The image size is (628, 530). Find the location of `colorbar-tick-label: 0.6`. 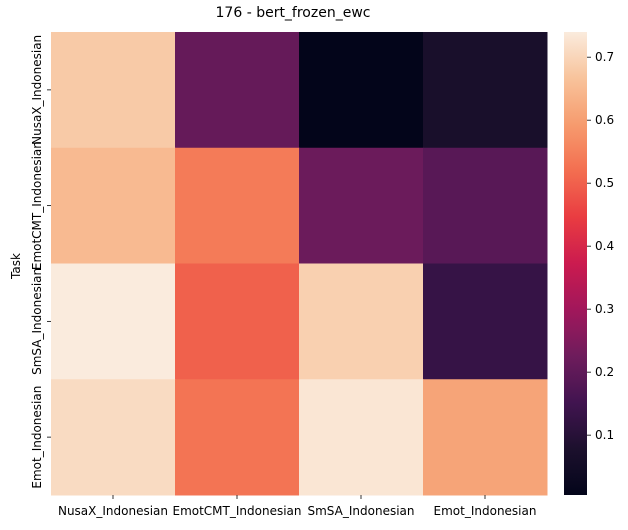

colorbar-tick-label: 0.6 is located at coordinates (604, 120).